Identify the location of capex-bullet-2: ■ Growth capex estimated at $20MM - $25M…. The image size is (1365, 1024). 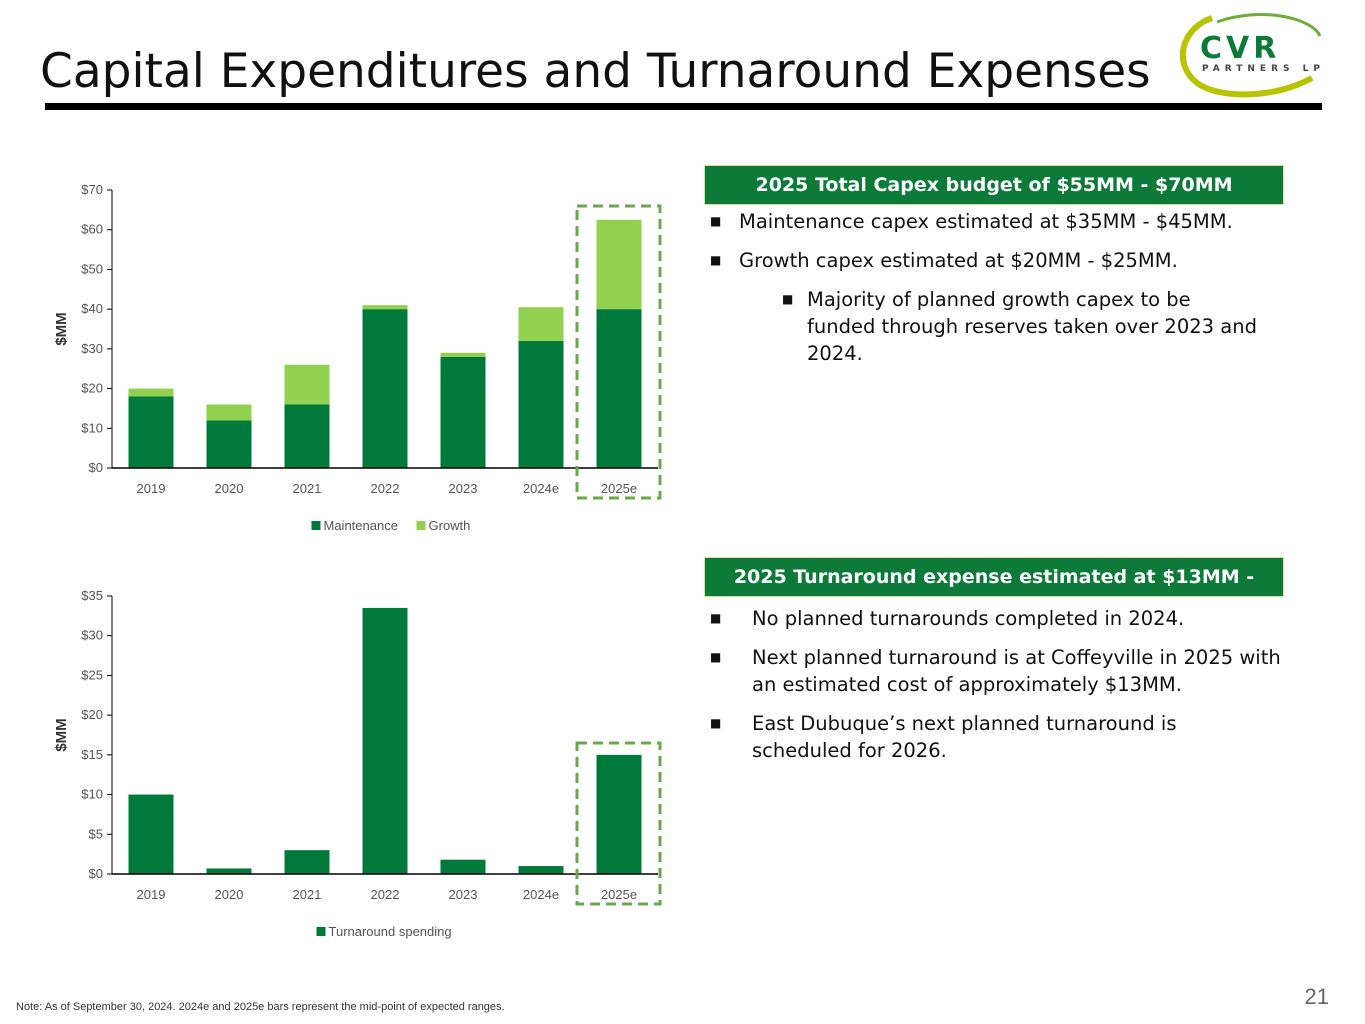
(1000, 260).